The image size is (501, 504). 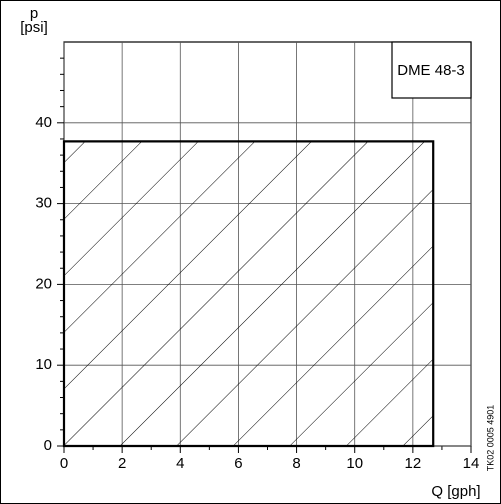 What do you see at coordinates (34, 27) in the screenshot?
I see `y-unit: [psi]` at bounding box center [34, 27].